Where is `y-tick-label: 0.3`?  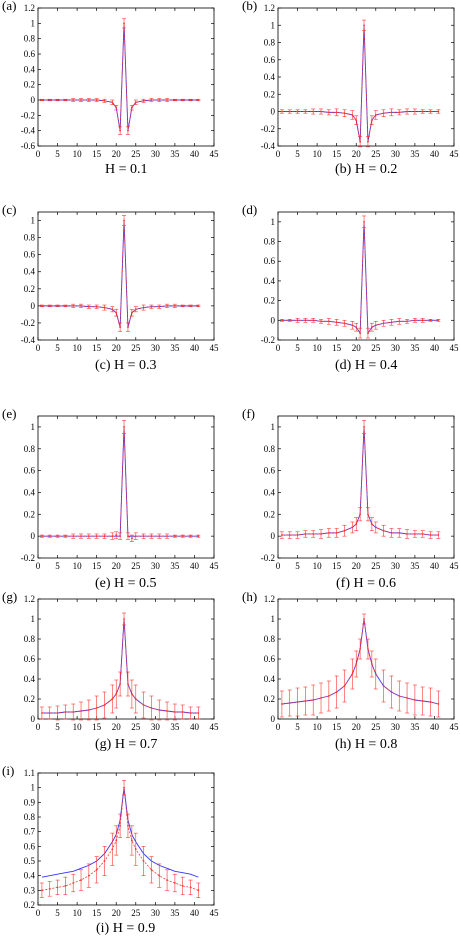
y-tick-label: 0.3 is located at coordinates (30, 890).